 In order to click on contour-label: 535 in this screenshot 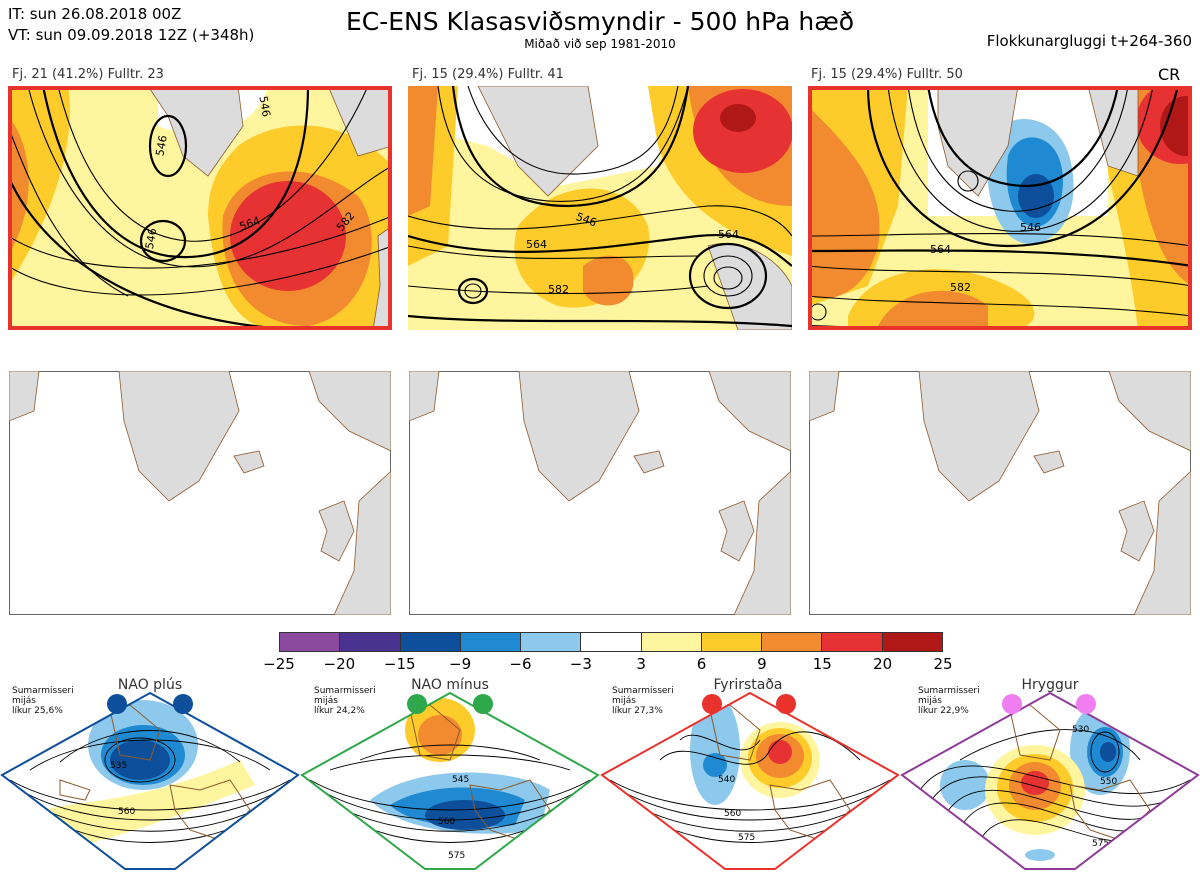, I will do `click(118, 766)`.